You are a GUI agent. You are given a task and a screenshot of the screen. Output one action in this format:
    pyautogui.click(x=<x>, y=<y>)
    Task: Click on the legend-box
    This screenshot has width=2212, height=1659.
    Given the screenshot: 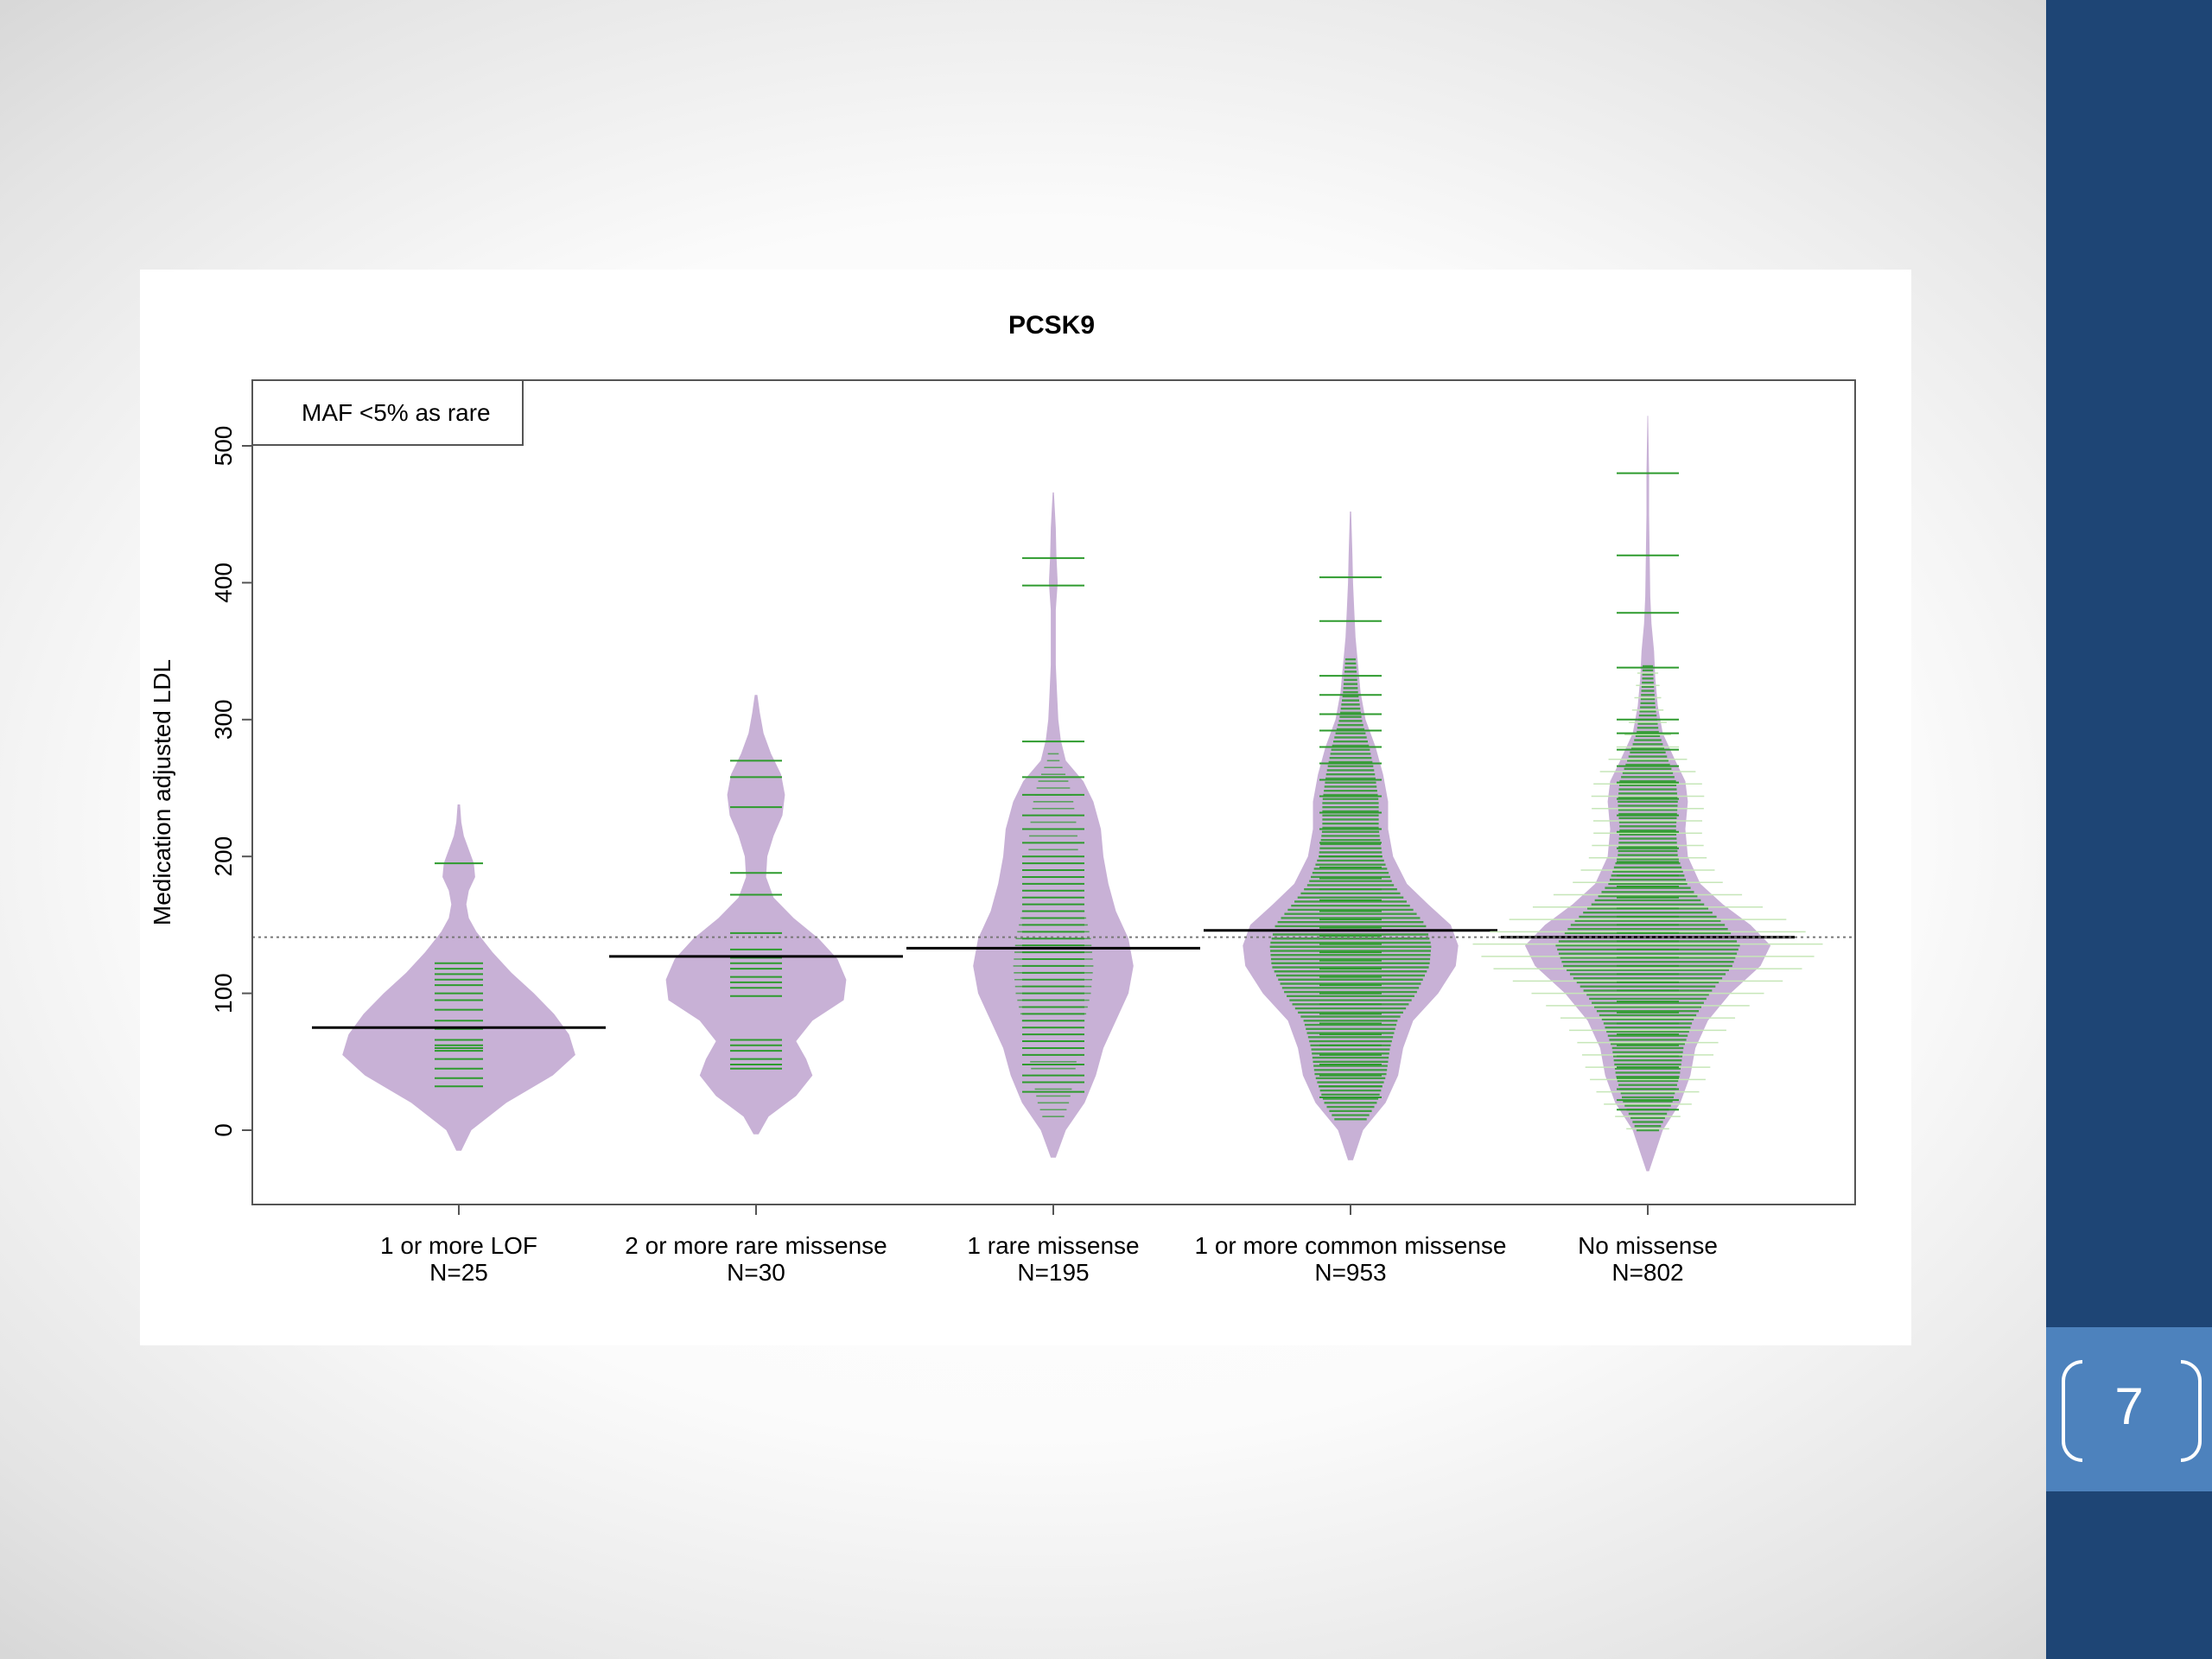 What is the action you would take?
    pyautogui.click(x=387, y=412)
    